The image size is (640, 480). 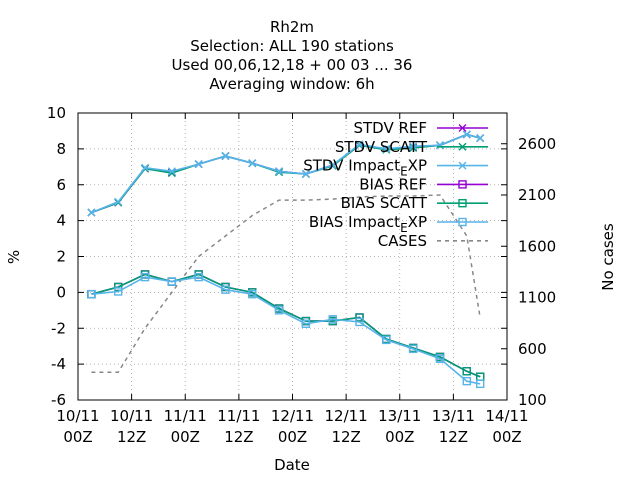 What do you see at coordinates (61, 257) in the screenshot?
I see `y-tick-label: 2` at bounding box center [61, 257].